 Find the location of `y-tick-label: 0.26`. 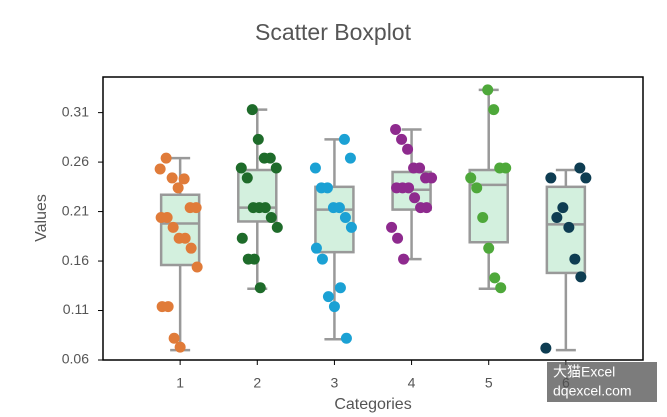

y-tick-label: 0.26 is located at coordinates (75, 161).